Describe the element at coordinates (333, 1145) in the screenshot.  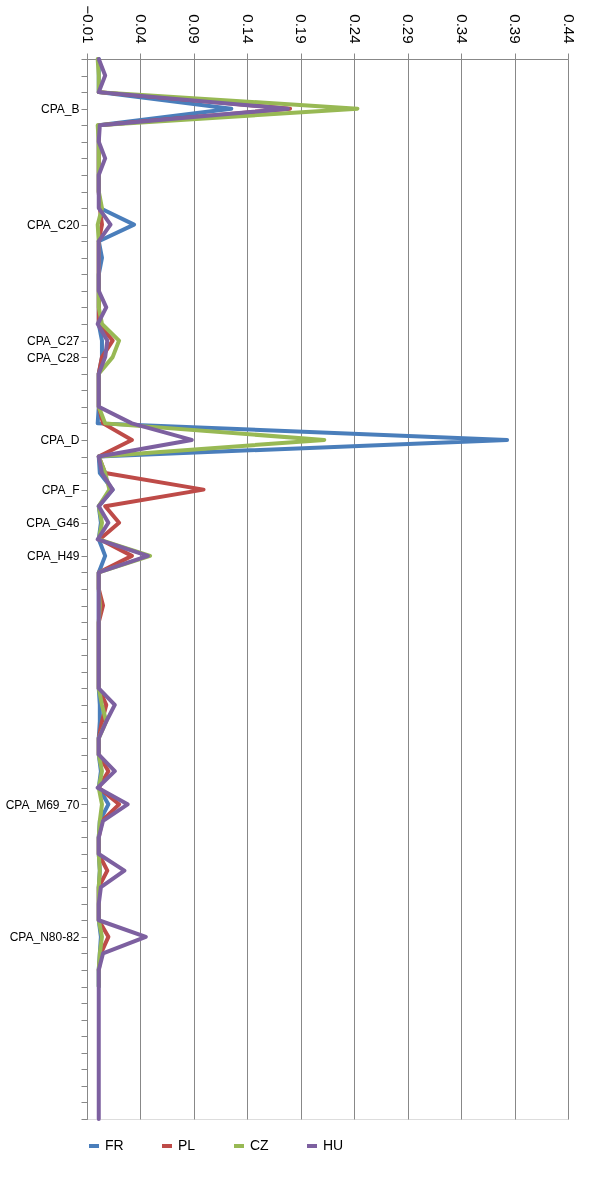
I see `legend-label: HU` at that location.